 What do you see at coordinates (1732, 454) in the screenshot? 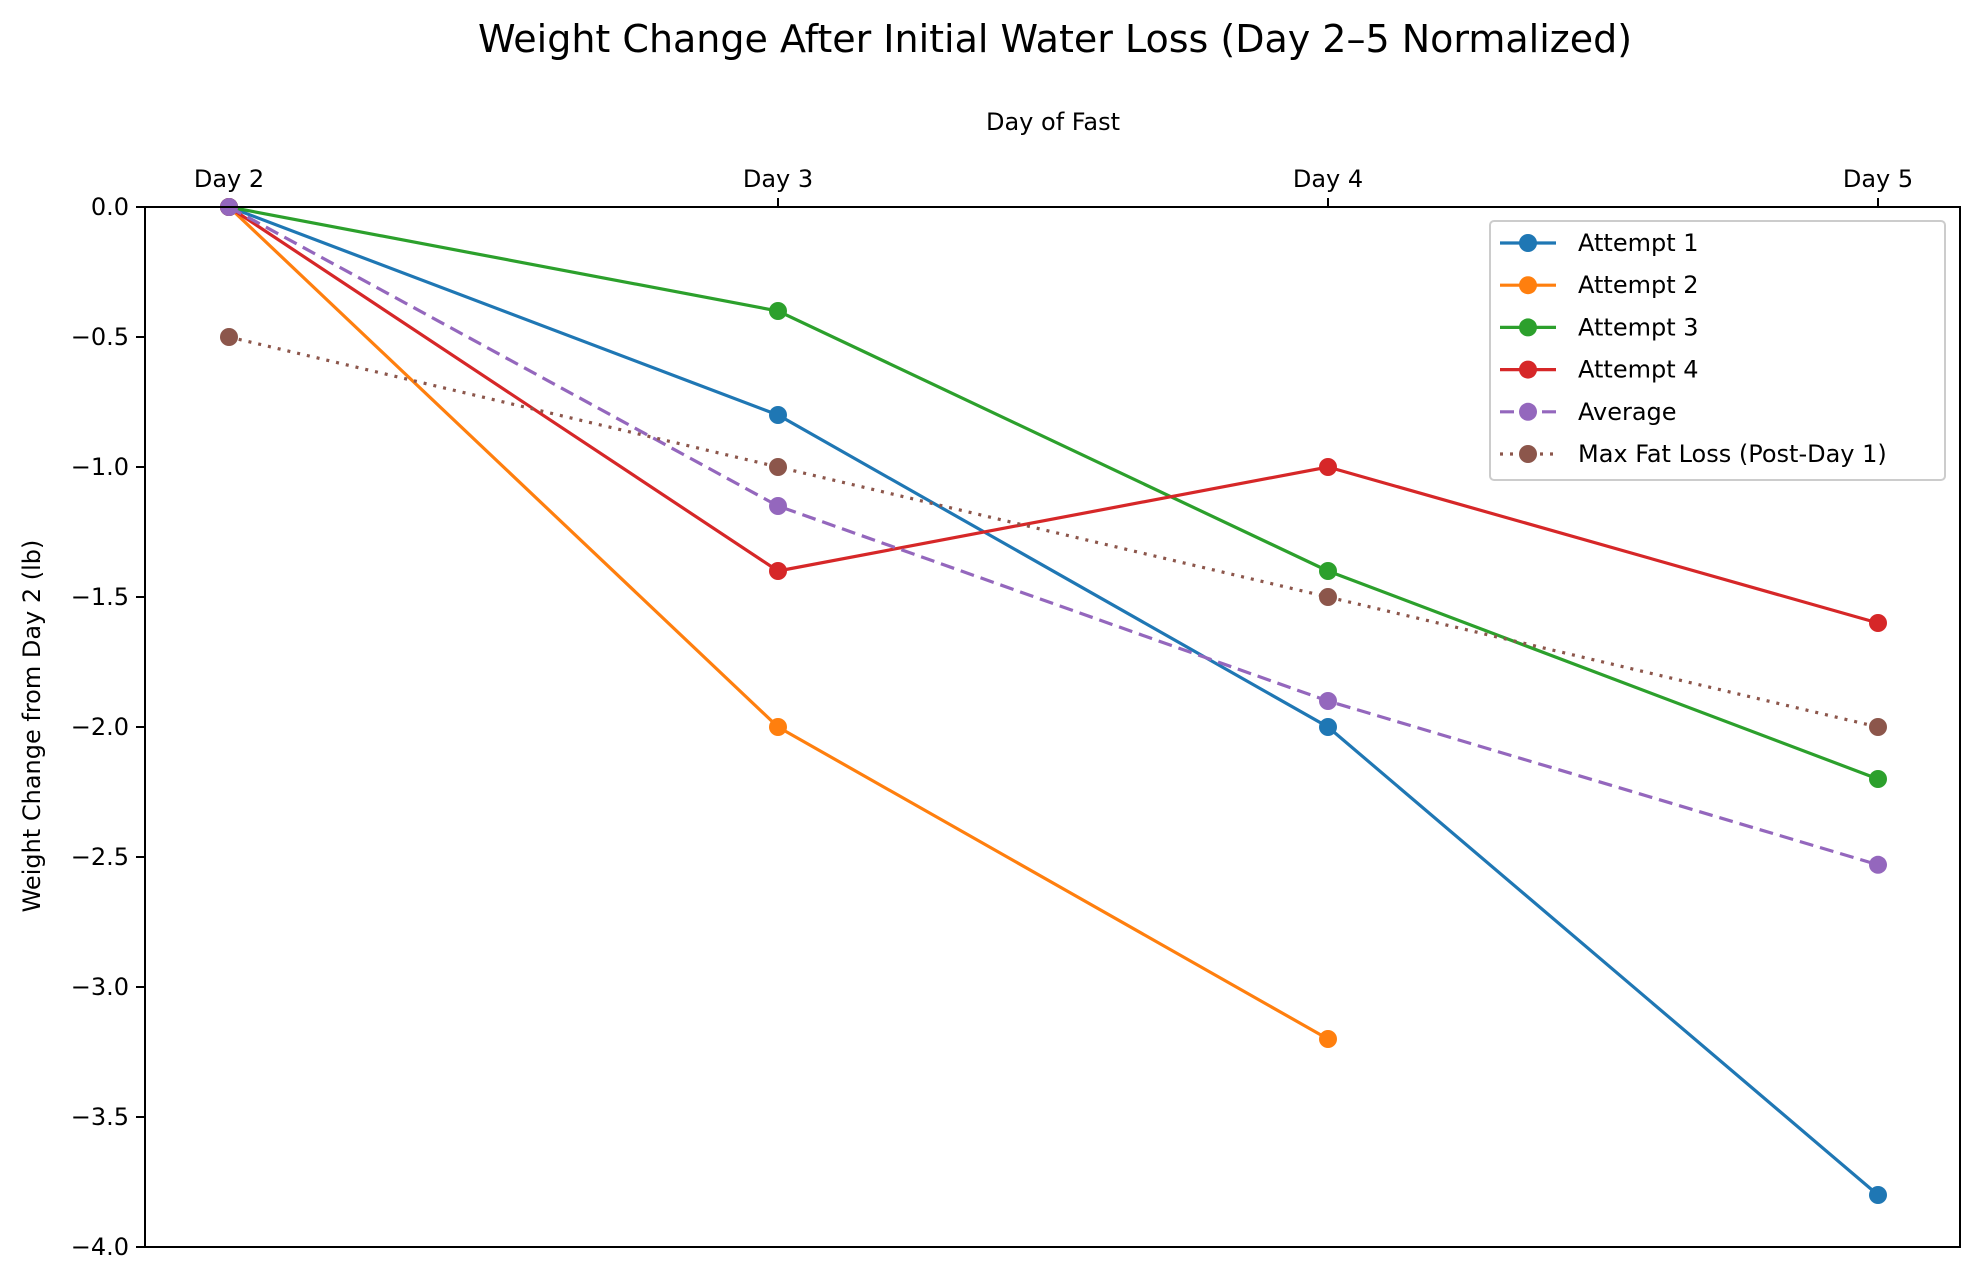
I see `legend-label: Max Fat Loss (Post-Day 1)` at bounding box center [1732, 454].